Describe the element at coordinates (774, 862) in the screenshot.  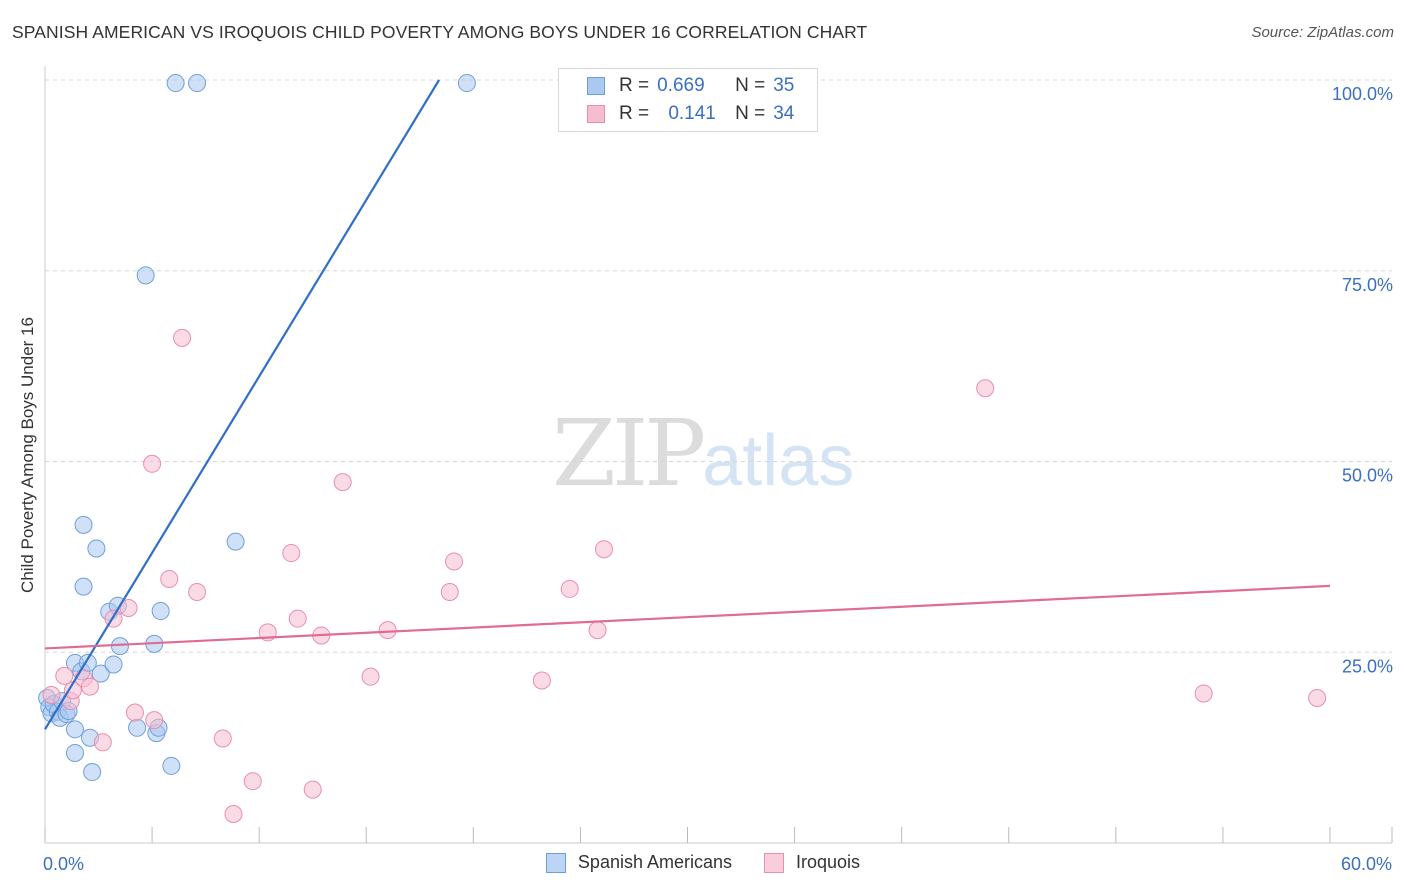
I see `series-swatch-pink` at that location.